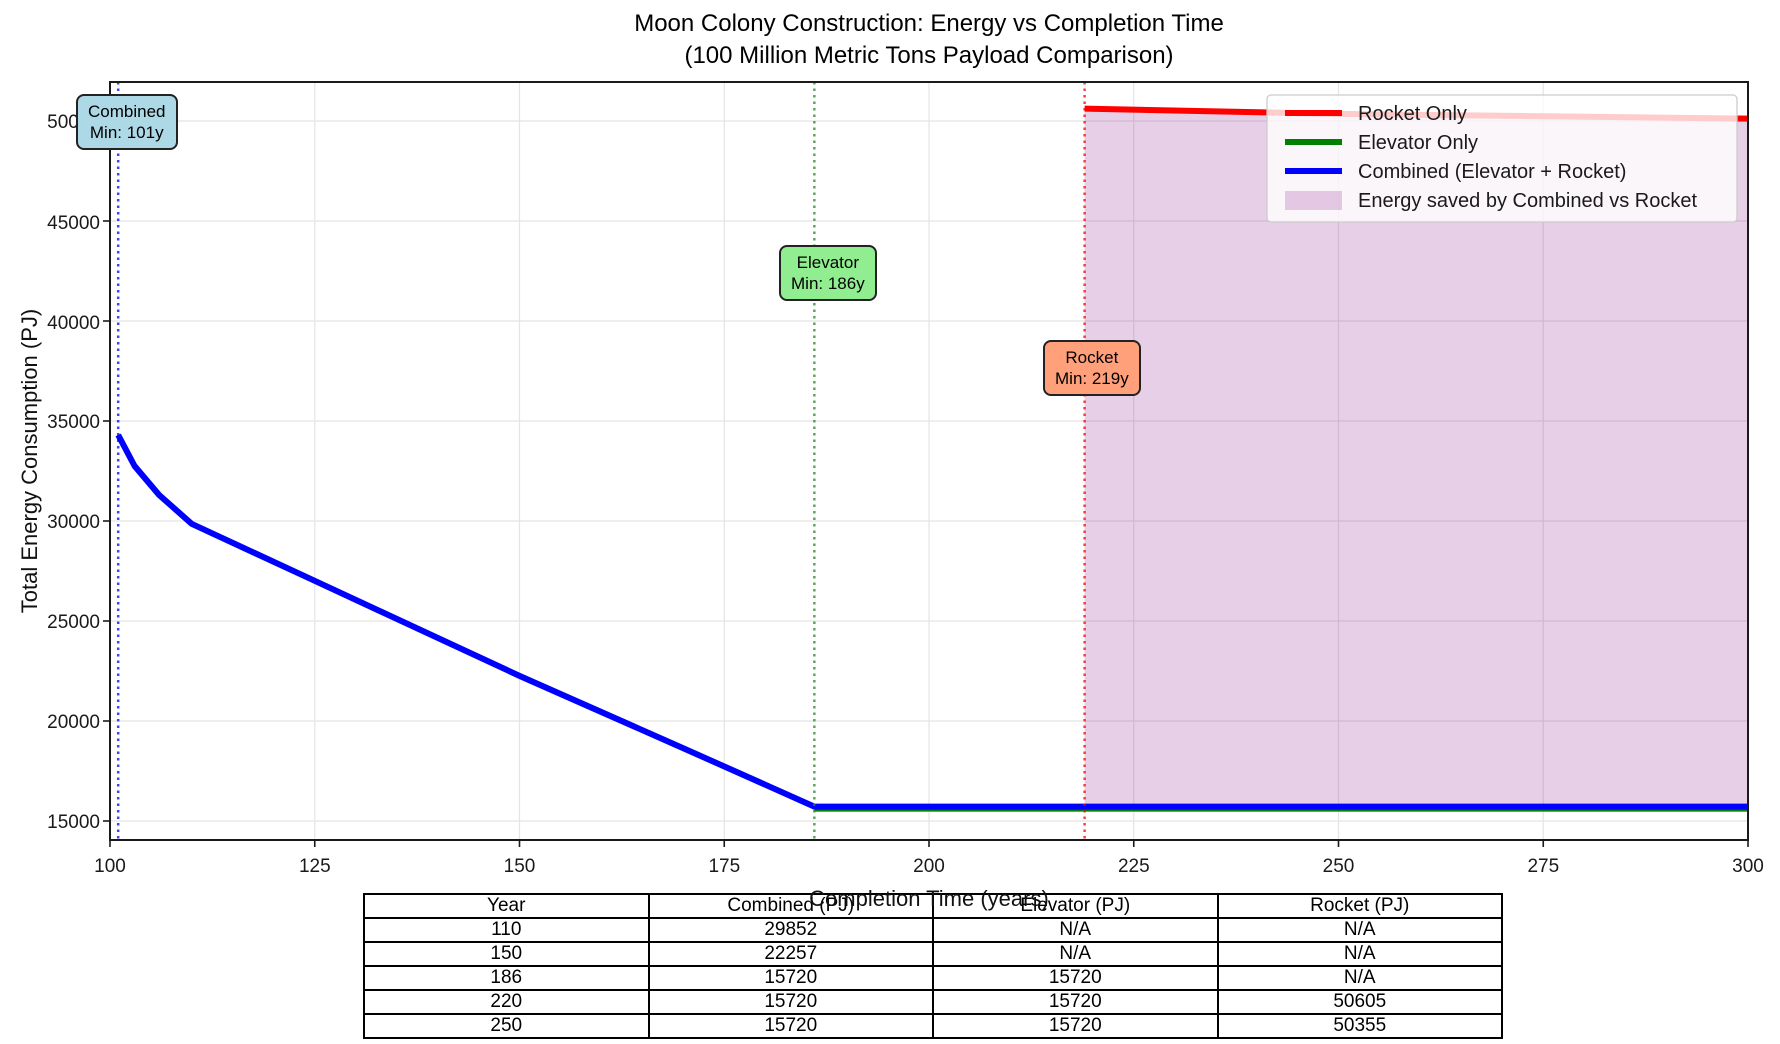  Describe the element at coordinates (1418, 143) in the screenshot. I see `legend-label-elevator: Elevator Only` at that location.